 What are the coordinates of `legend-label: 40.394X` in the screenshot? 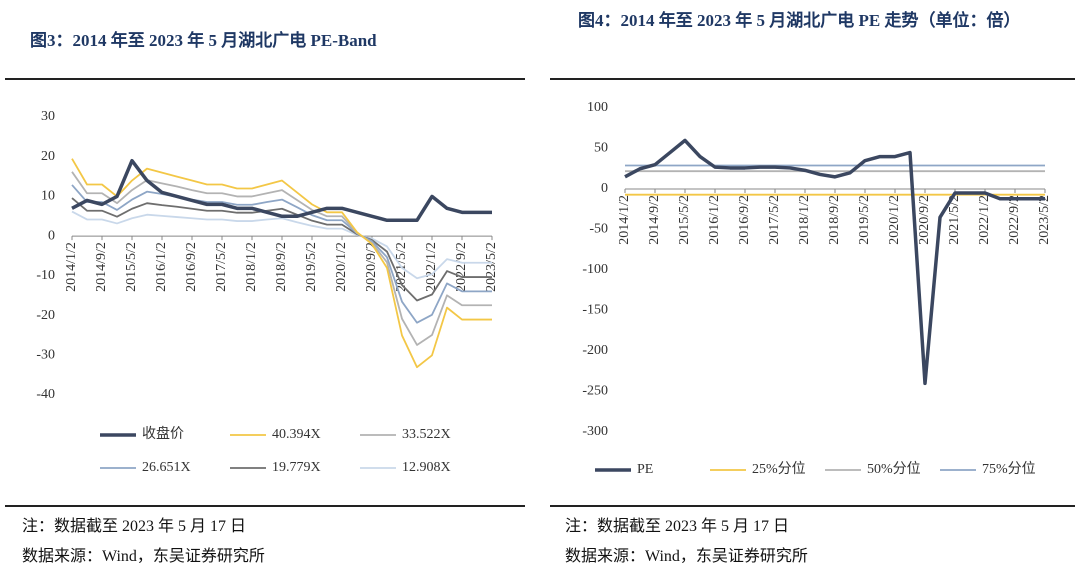 It's located at (296, 434).